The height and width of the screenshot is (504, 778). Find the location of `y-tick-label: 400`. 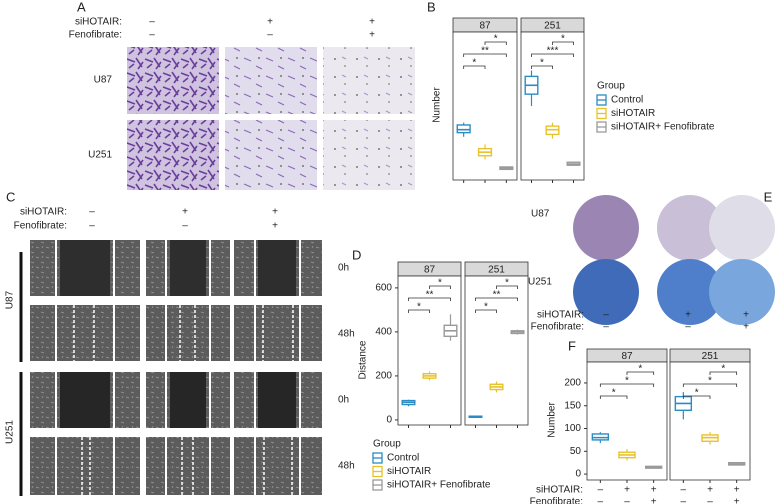

y-tick-label: 400 is located at coordinates (383, 332).